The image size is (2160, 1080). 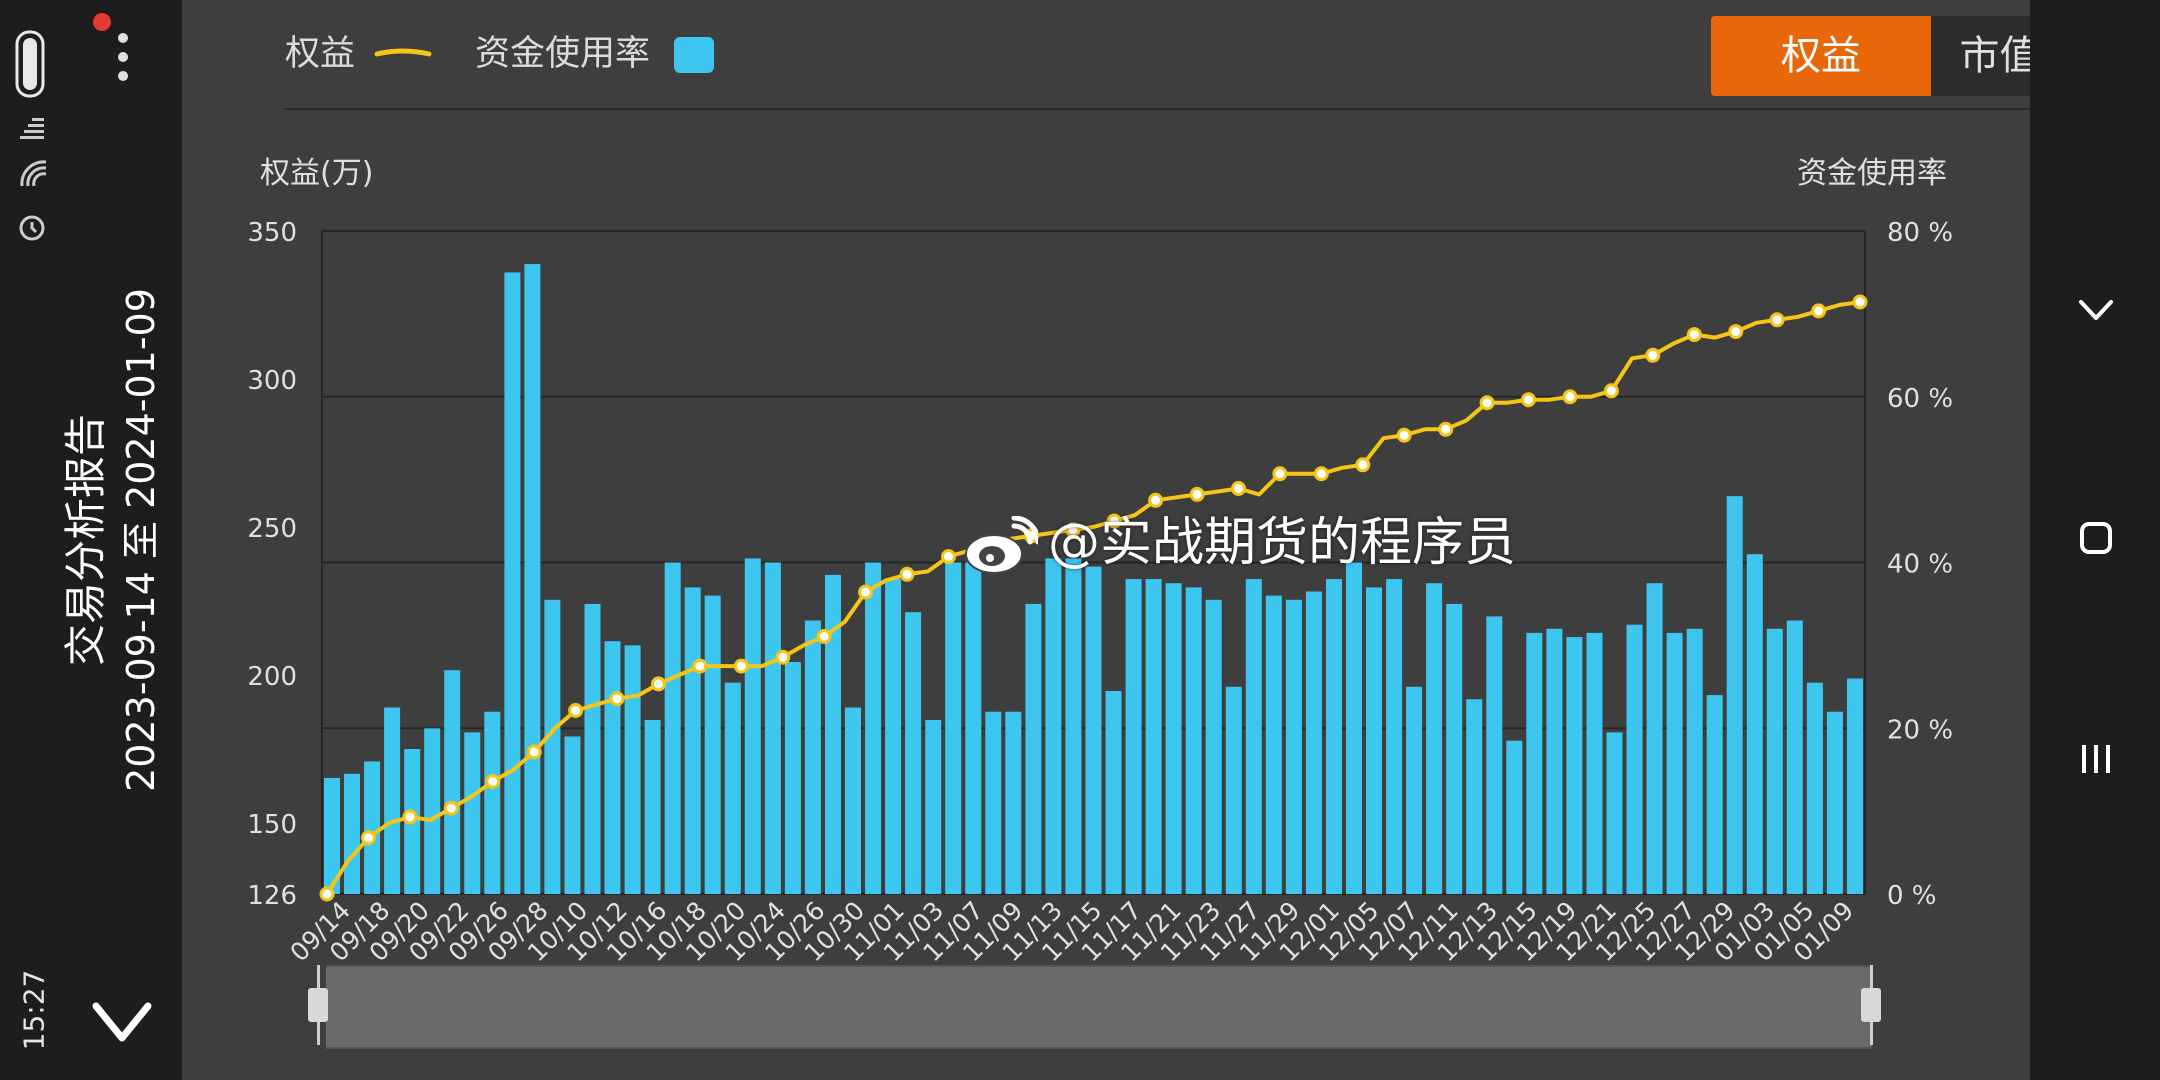 I want to click on equity-toggle-button: 权益, so click(x=1821, y=56).